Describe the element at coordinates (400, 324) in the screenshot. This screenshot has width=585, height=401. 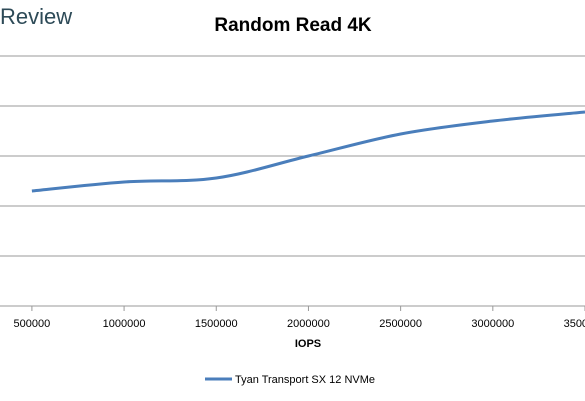
I see `x-tick-label: 2500000` at that location.